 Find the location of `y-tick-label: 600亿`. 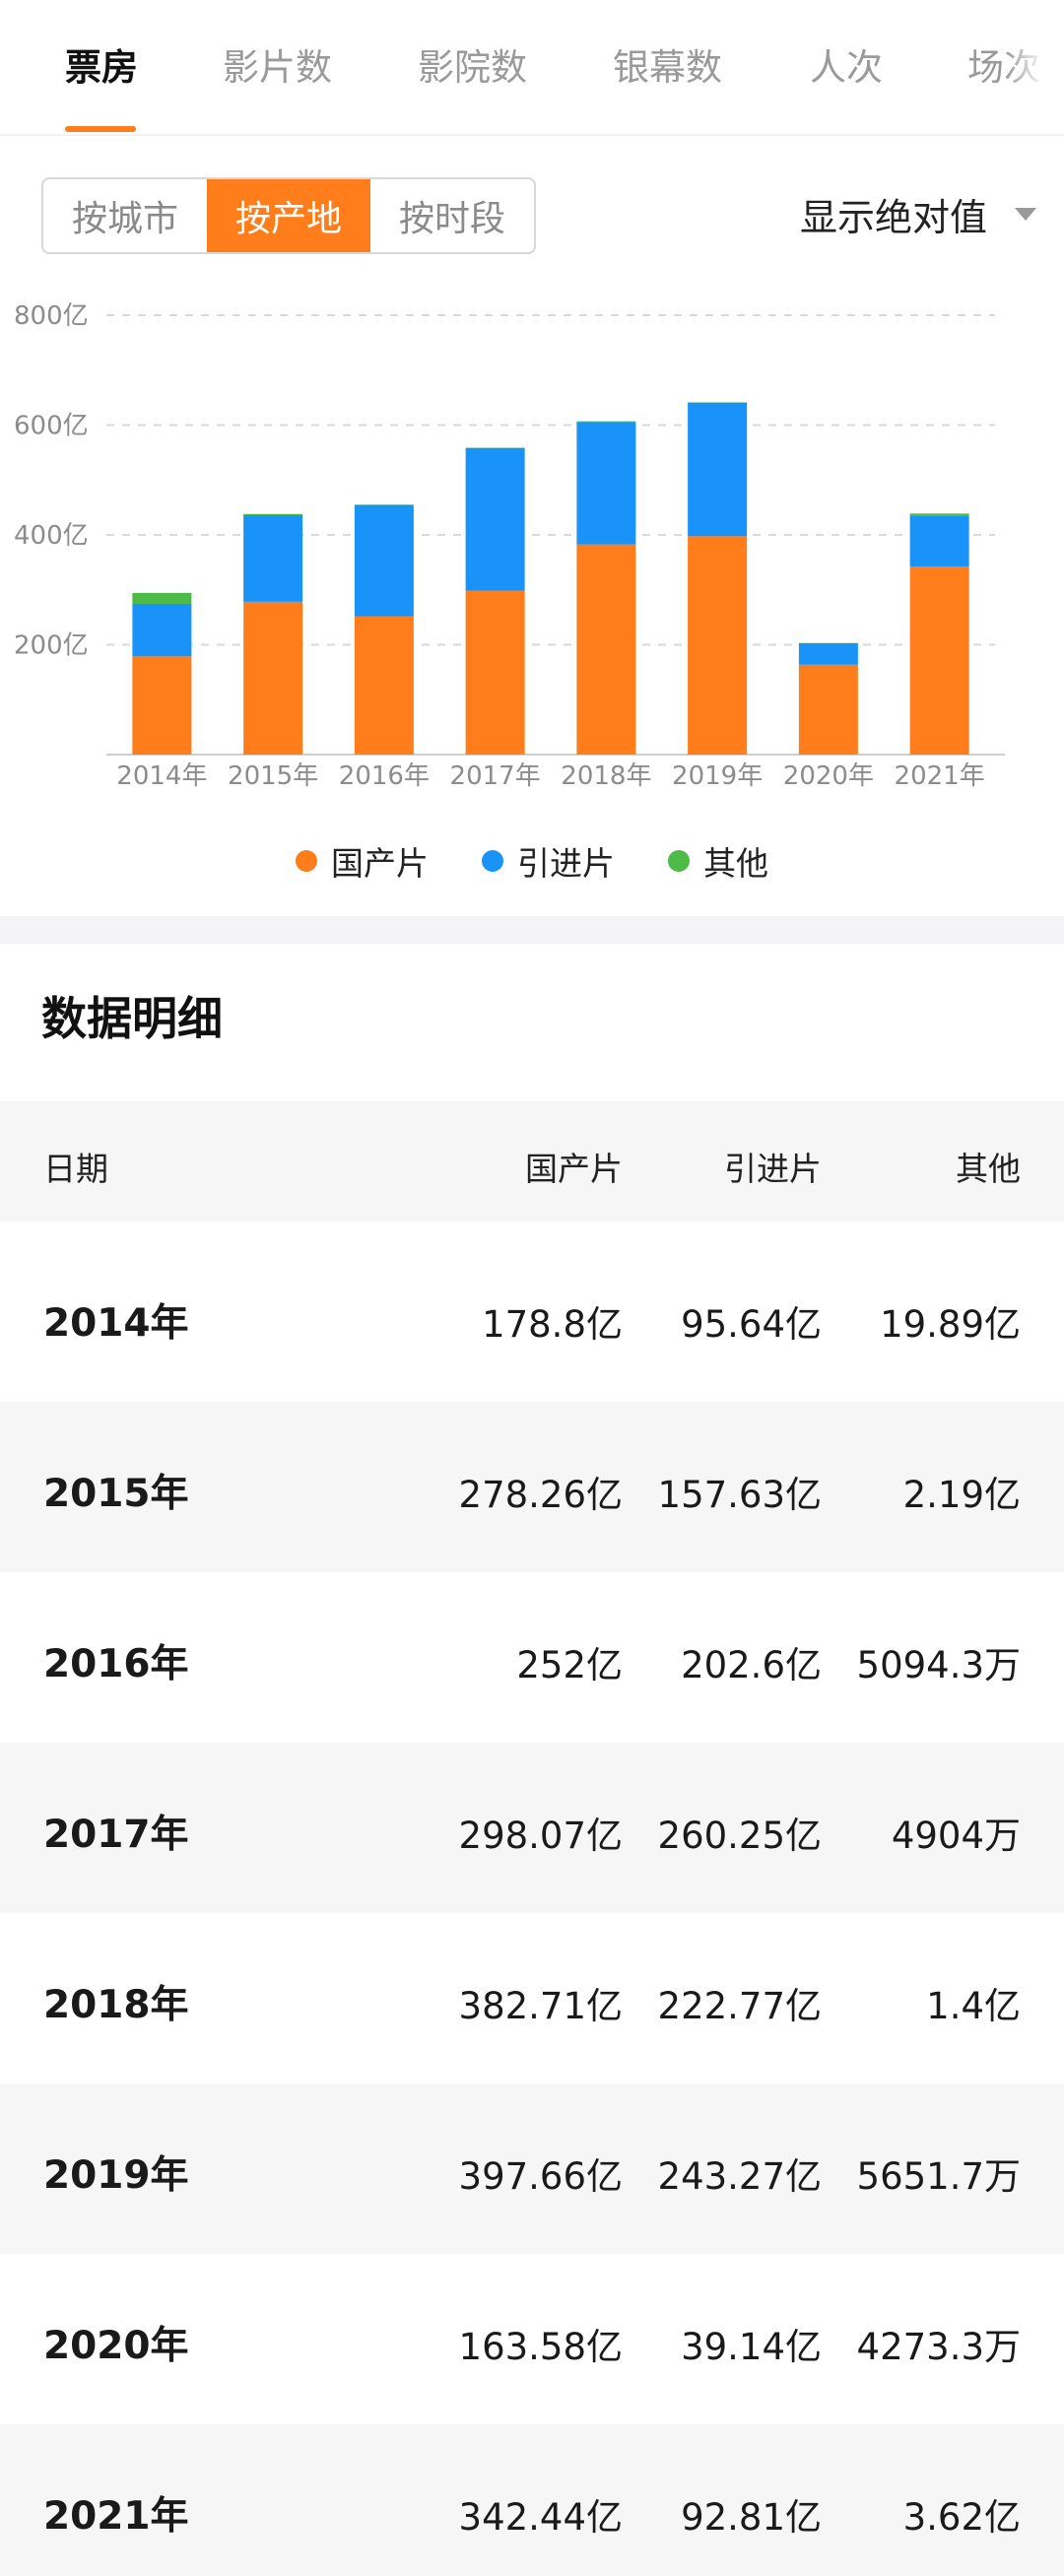

y-tick-label: 600亿 is located at coordinates (52, 427).